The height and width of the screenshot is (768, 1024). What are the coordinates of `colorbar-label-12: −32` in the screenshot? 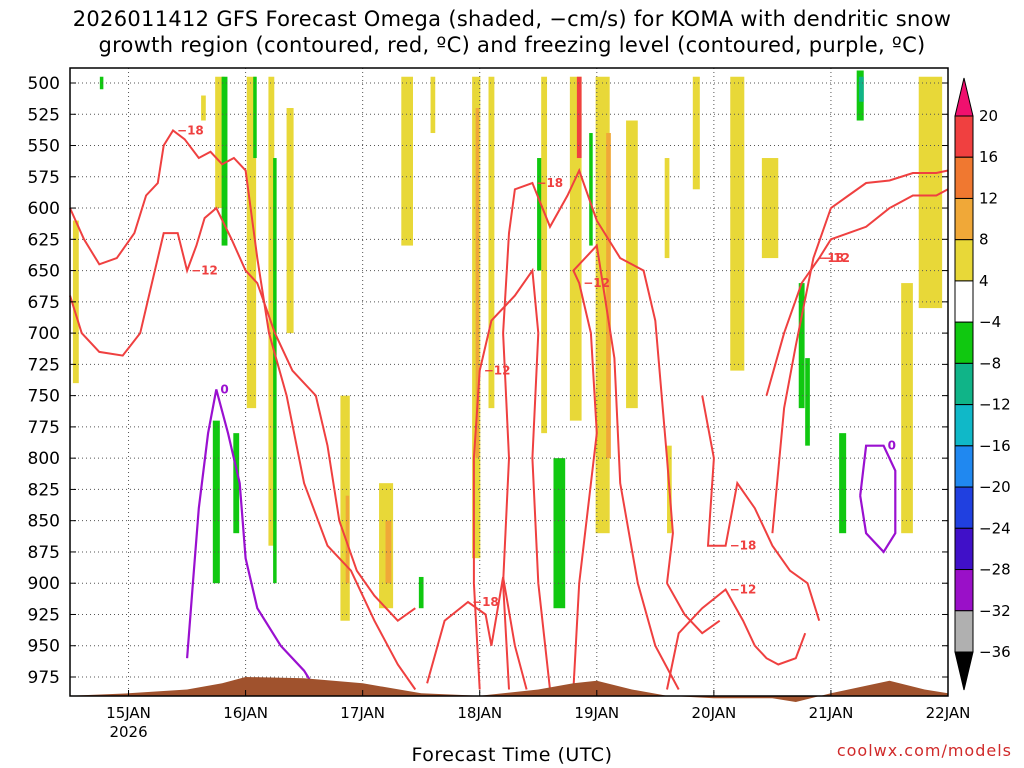 It's located at (995, 611).